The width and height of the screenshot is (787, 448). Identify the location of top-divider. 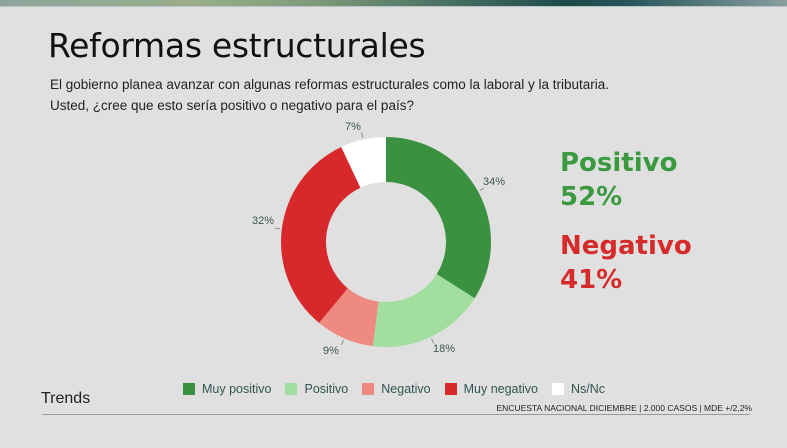
(393, 6).